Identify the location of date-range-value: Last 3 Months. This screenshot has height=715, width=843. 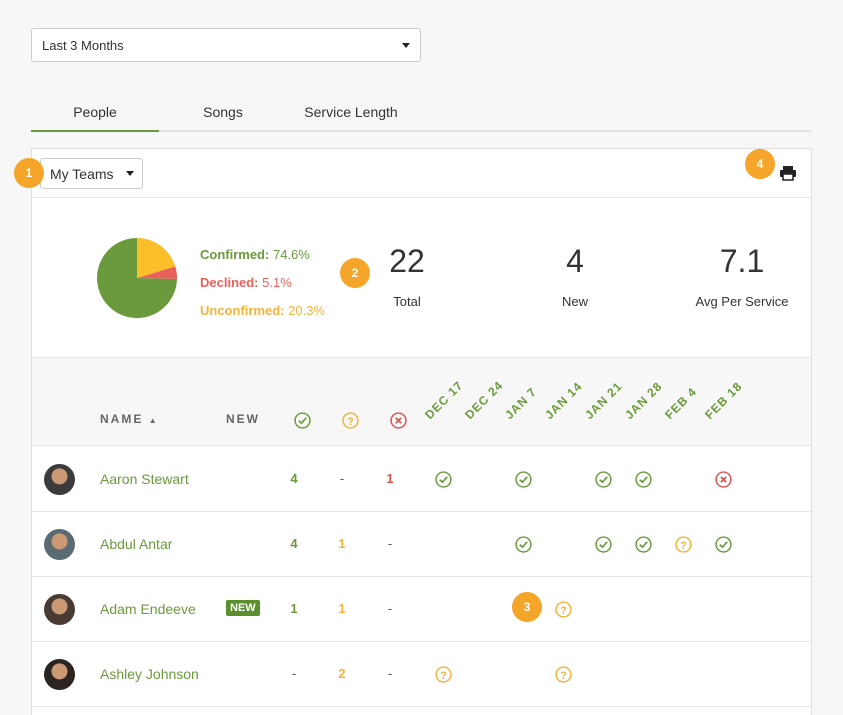
(83, 45).